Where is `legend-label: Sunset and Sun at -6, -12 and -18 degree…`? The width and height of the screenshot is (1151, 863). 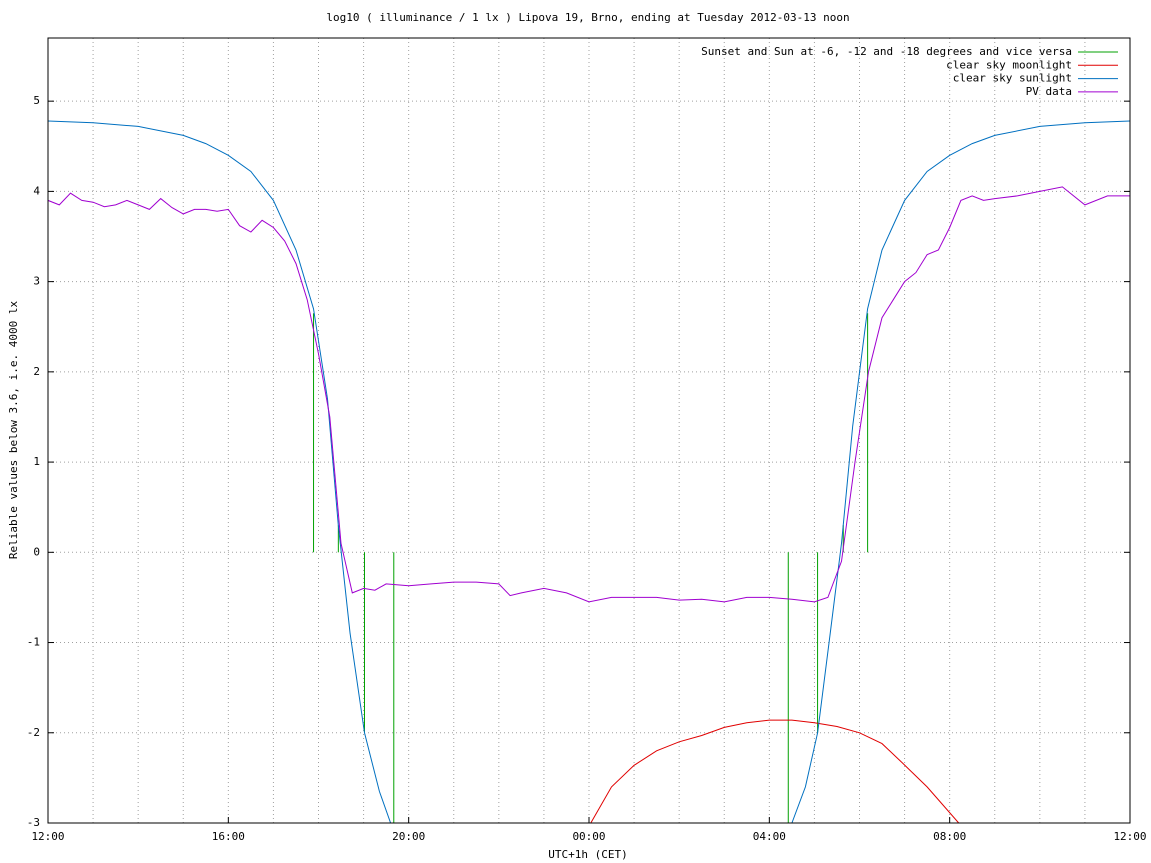
legend-label: Sunset and Sun at -6, -12 and -18 degree… is located at coordinates (886, 51).